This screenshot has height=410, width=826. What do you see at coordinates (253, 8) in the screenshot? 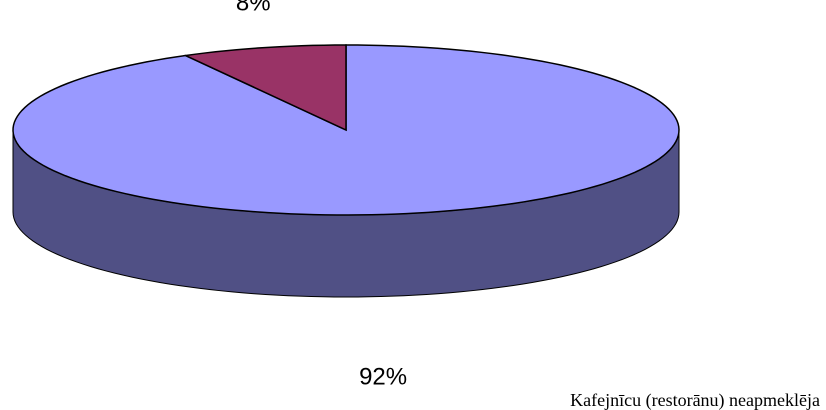
I see `data-label: 8%` at bounding box center [253, 8].